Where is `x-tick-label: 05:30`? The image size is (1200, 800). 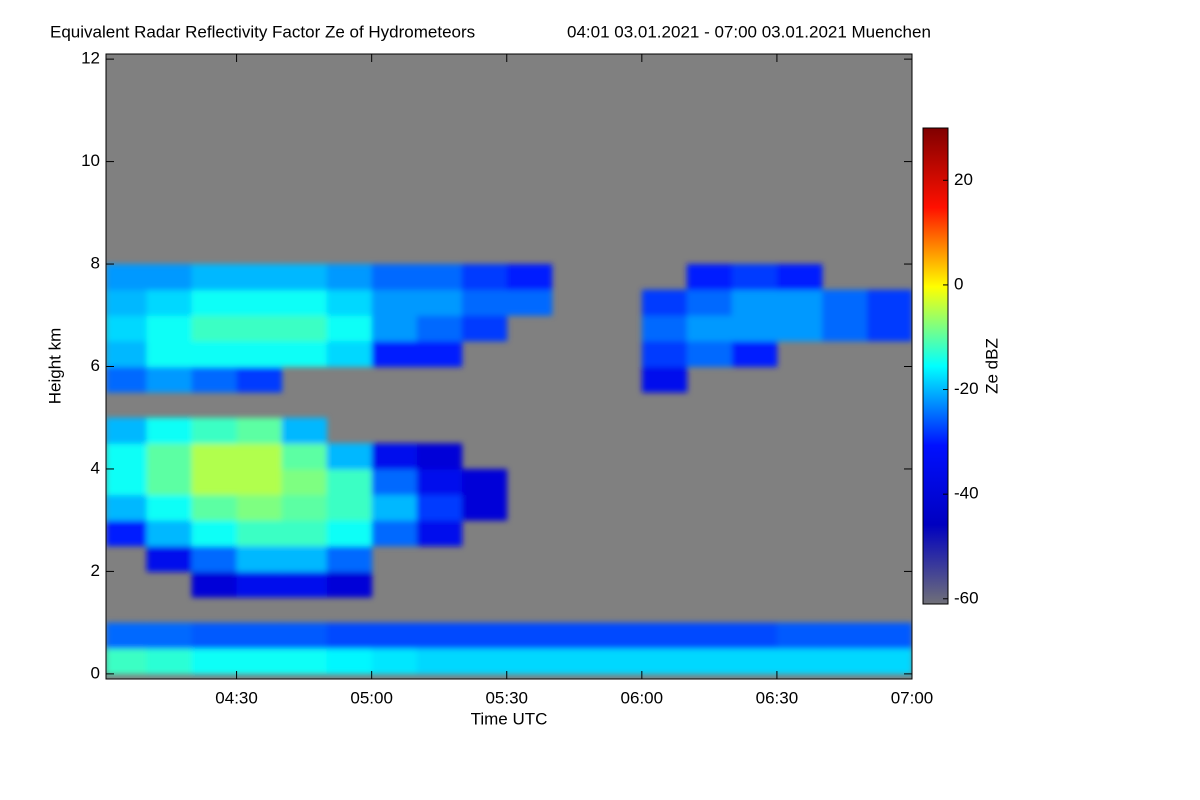 x-tick-label: 05:30 is located at coordinates (506, 697).